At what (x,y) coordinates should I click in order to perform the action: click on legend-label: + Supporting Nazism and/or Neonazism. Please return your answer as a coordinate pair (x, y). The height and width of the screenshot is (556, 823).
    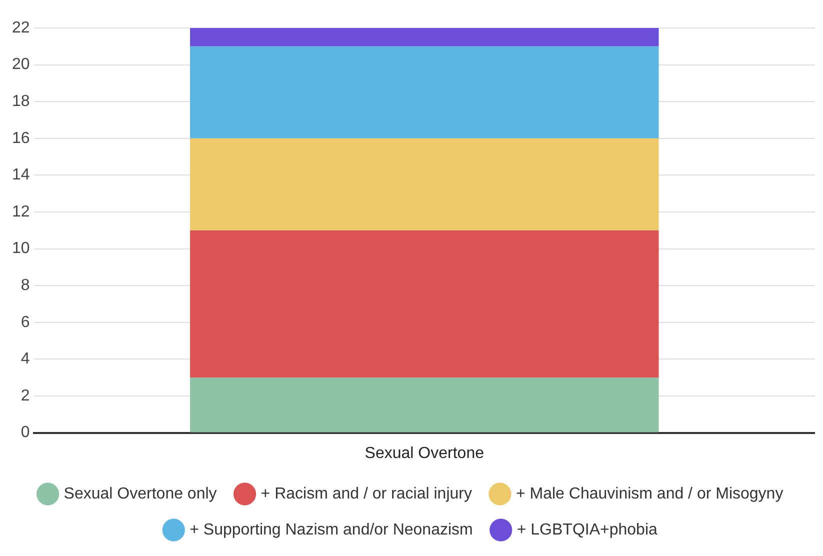
    Looking at the image, I should click on (331, 529).